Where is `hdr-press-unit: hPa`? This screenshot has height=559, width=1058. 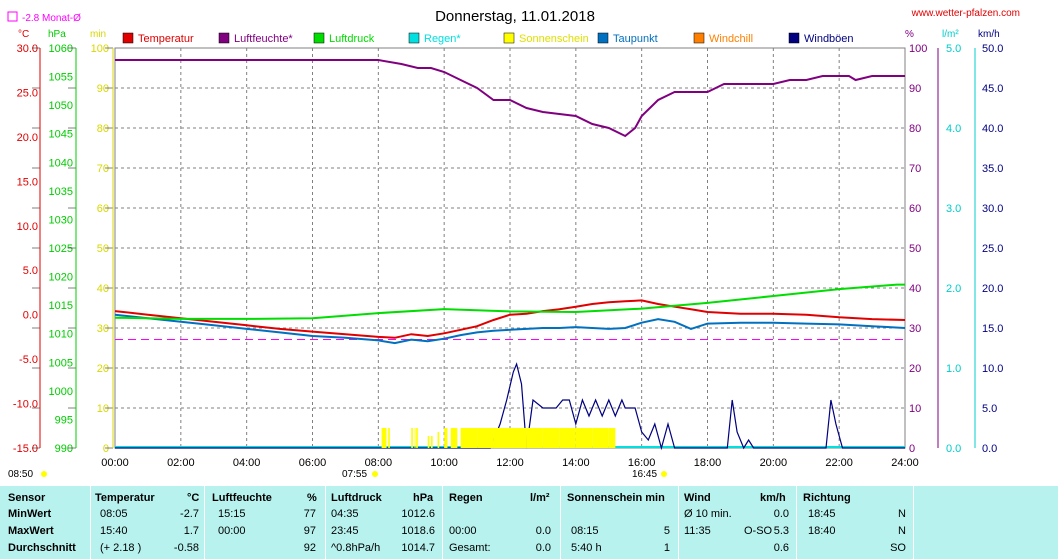
hdr-press-unit: hPa is located at coordinates (423, 498).